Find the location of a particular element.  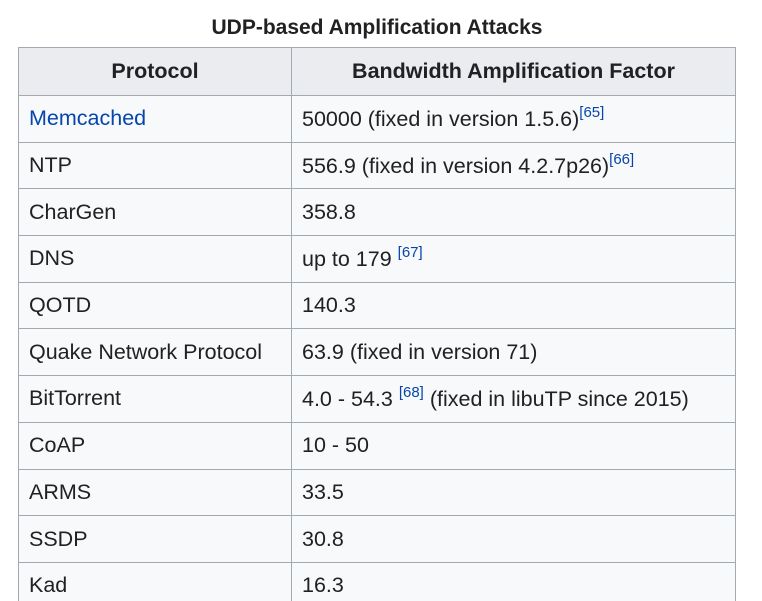

factor-cell: 30.8 is located at coordinates (513, 539).